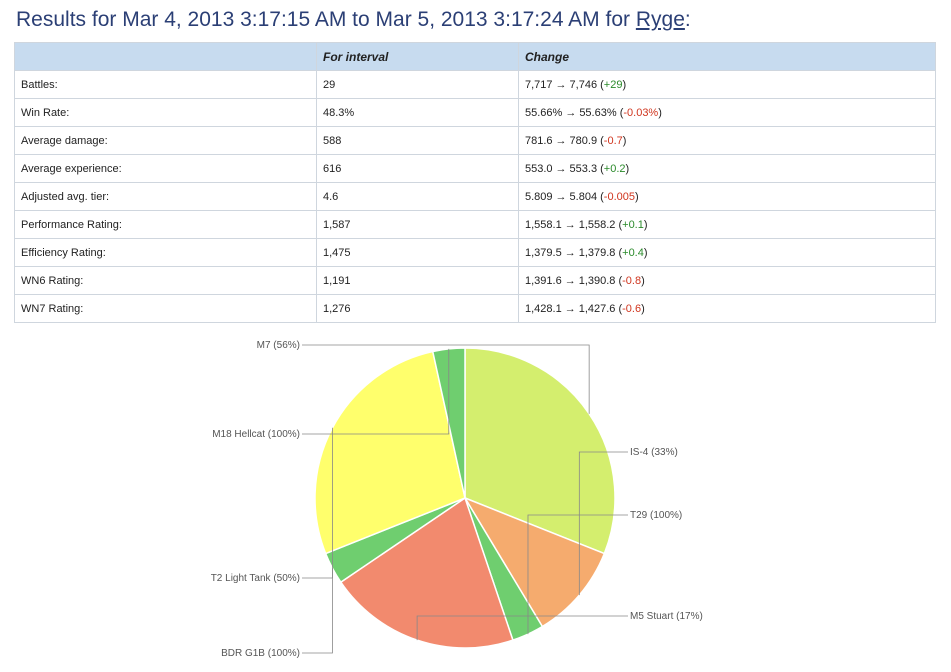  I want to click on title-from-date: Mar 4, 2013 3:17:15 AM, so click(234, 19).